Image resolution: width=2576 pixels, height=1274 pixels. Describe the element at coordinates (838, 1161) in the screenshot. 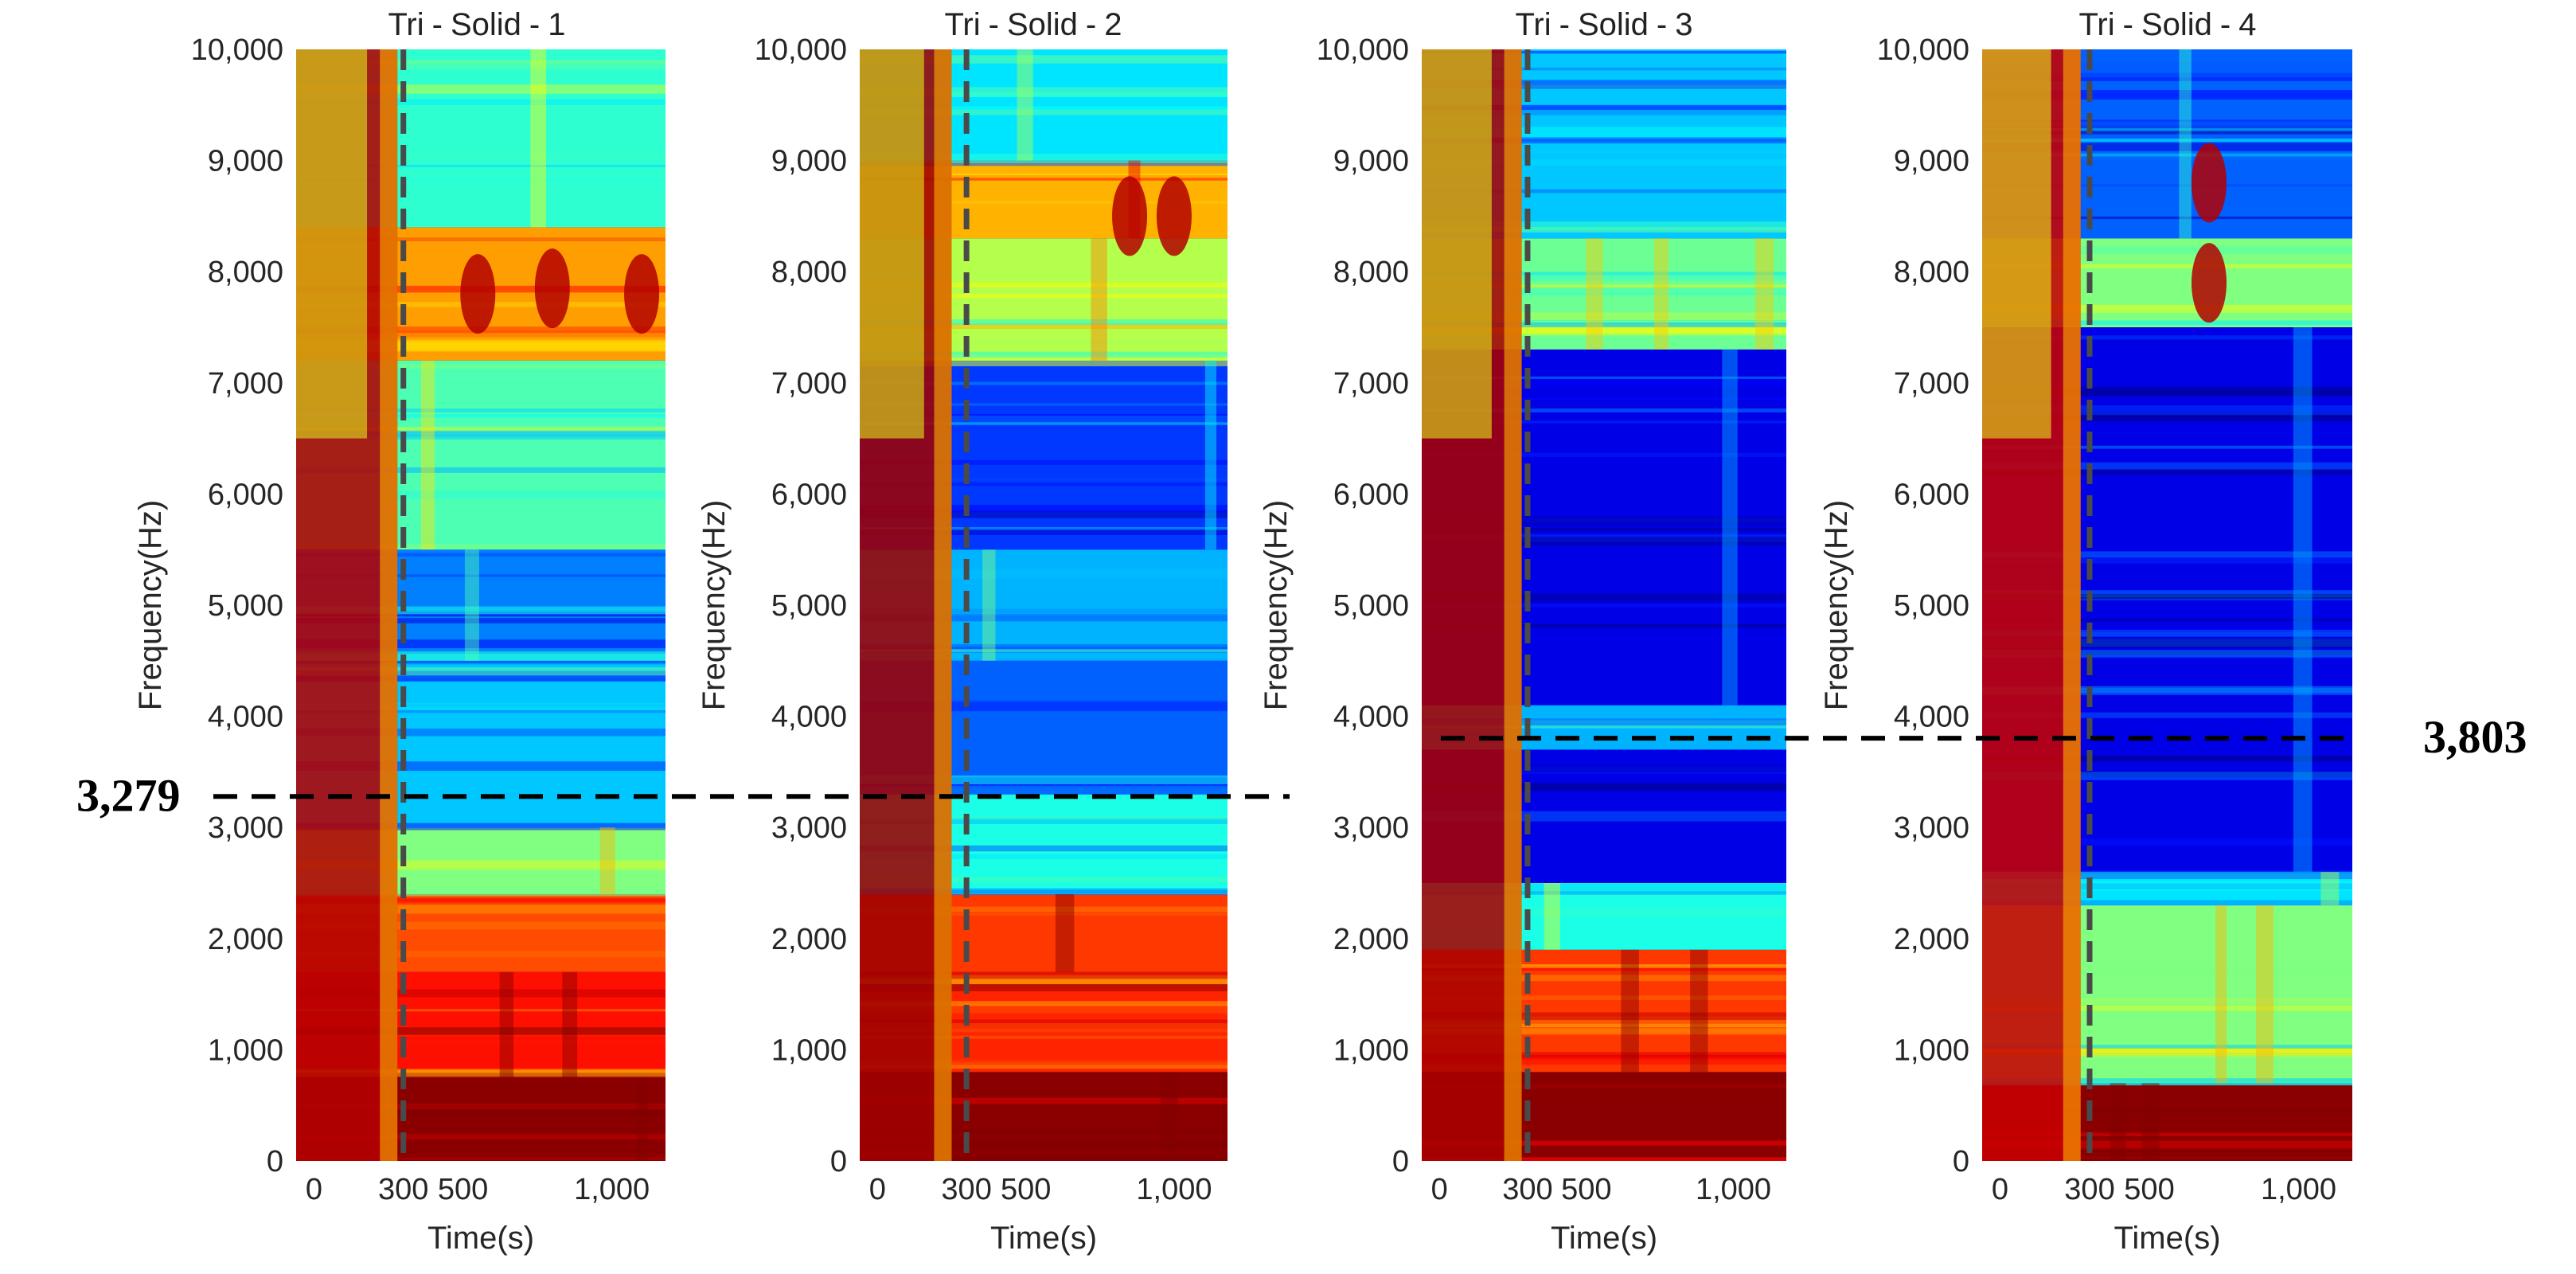

I see `panel-2-ytick-label: 0` at that location.